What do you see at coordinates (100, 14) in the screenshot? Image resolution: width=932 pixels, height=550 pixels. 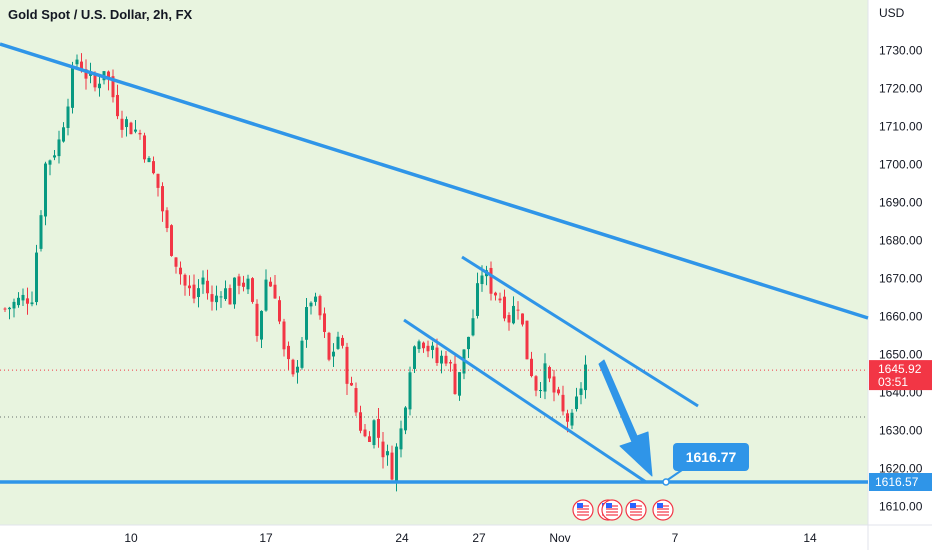 I see `chart-title: Gold Spot / U.S. Dollar, 2h, FX` at bounding box center [100, 14].